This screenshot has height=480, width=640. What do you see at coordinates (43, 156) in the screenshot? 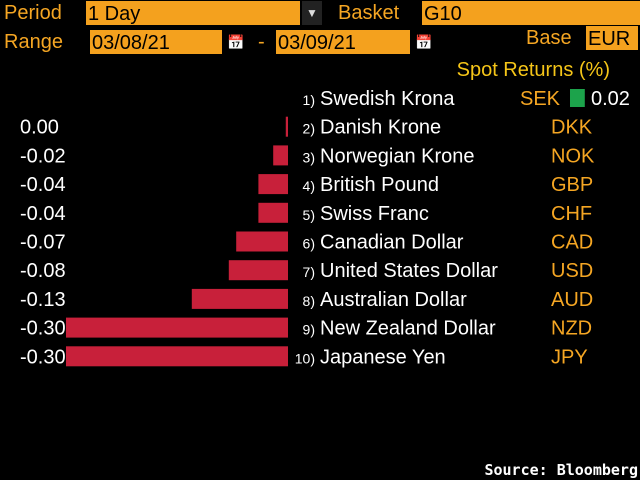
I see `value-label: -0.02` at bounding box center [43, 156].